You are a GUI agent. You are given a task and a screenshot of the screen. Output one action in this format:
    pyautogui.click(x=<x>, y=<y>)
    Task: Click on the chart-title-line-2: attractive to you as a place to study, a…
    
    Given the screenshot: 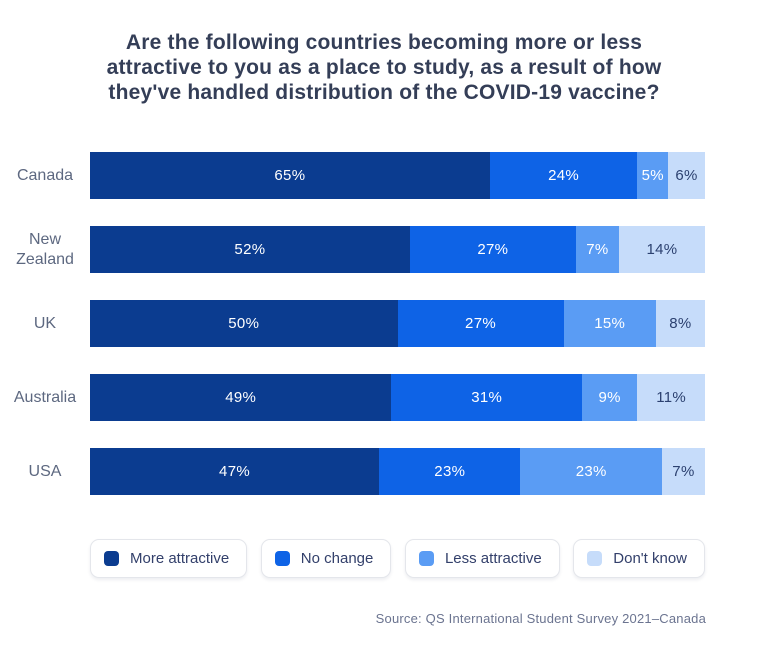 What is the action you would take?
    pyautogui.click(x=384, y=67)
    